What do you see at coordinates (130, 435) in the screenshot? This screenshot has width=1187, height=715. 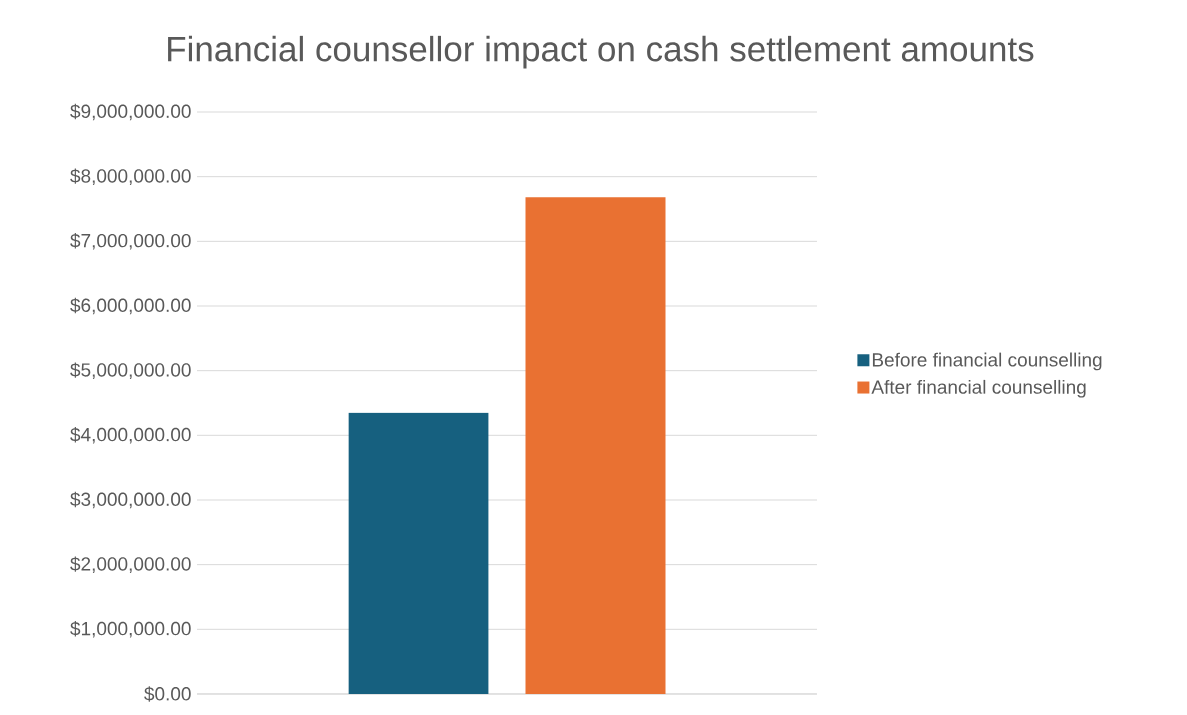 I see `y-tick-label: $4,000,000.00` at bounding box center [130, 435].